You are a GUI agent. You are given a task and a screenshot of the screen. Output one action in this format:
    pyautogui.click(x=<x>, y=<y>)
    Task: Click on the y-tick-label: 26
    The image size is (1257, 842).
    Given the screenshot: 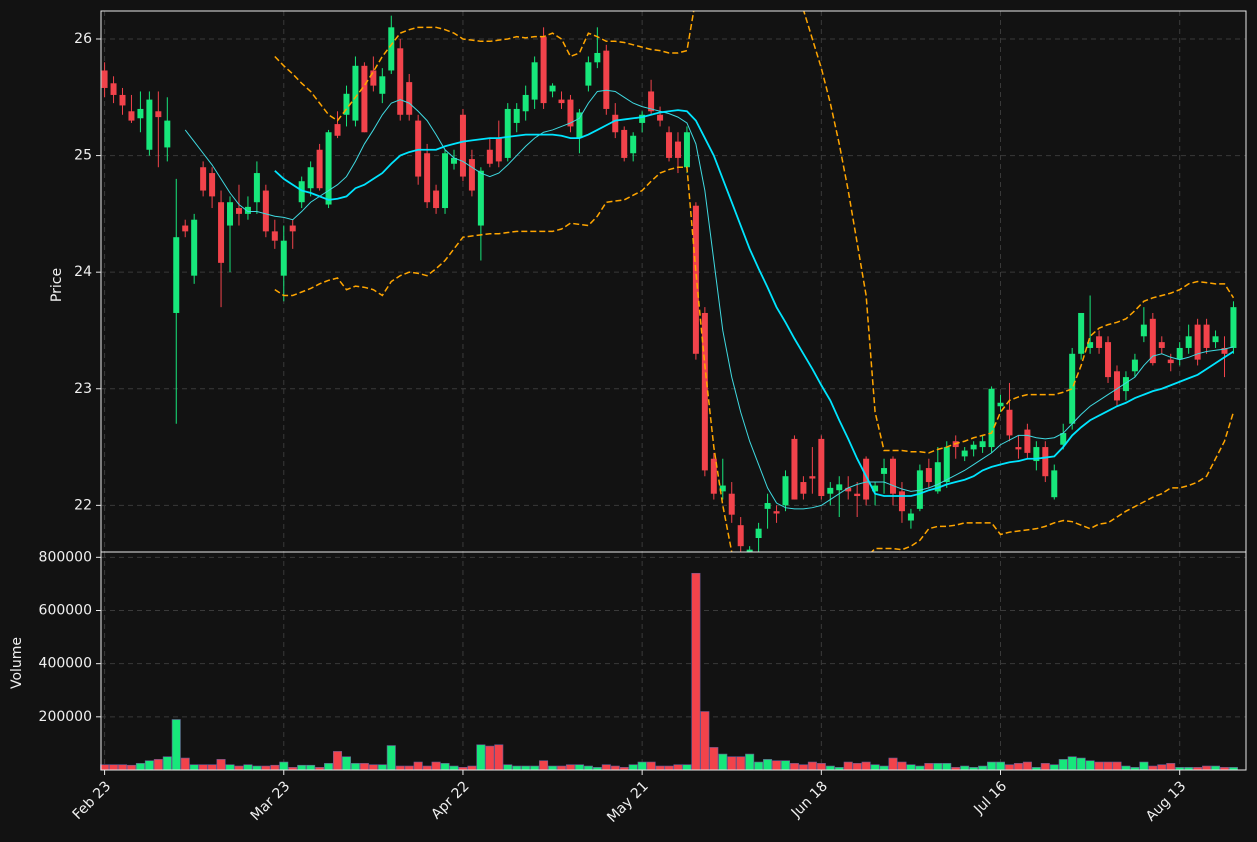 What is the action you would take?
    pyautogui.click(x=83, y=39)
    